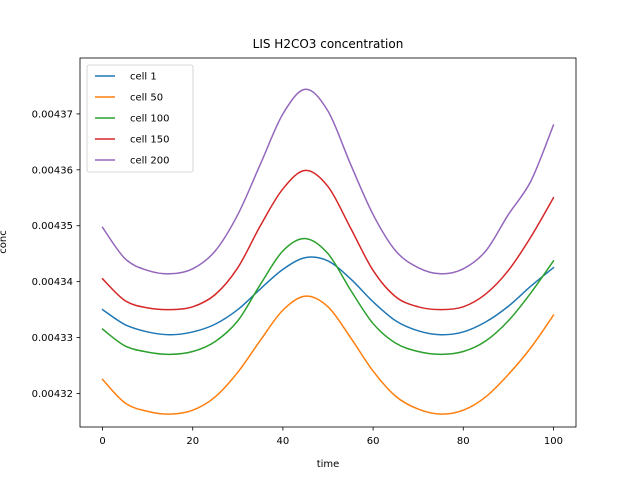 The height and width of the screenshot is (480, 640). Describe the element at coordinates (331, 437) in the screenshot. I see `x-axis: 0 20 40 60 80 100` at that location.